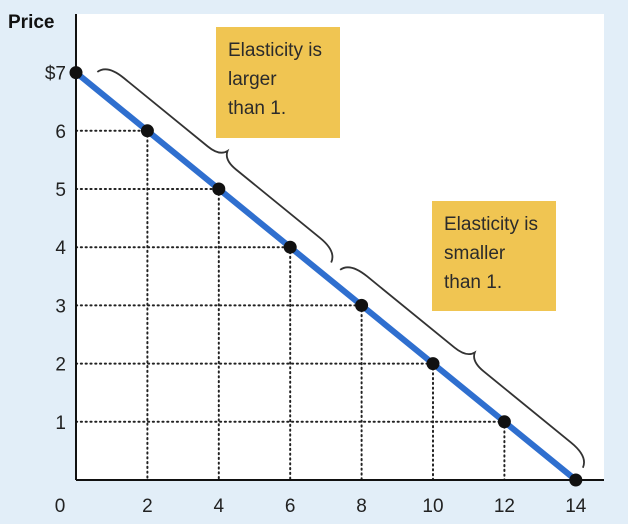  I want to click on annotation-text: larger, so click(252, 79).